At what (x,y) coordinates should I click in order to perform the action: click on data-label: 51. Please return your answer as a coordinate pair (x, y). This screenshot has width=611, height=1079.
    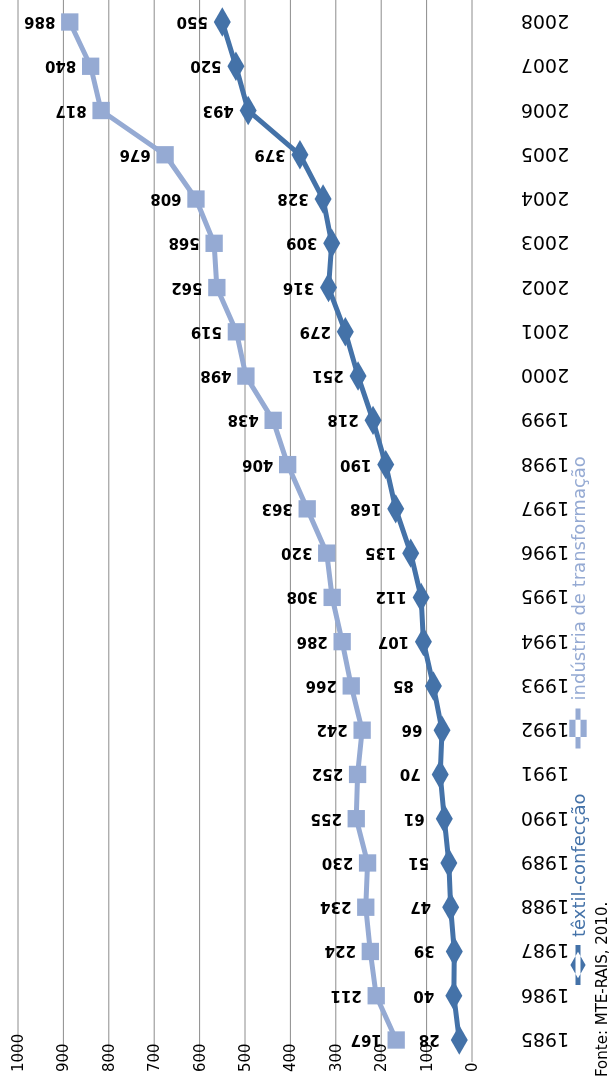
    Looking at the image, I should click on (419, 862).